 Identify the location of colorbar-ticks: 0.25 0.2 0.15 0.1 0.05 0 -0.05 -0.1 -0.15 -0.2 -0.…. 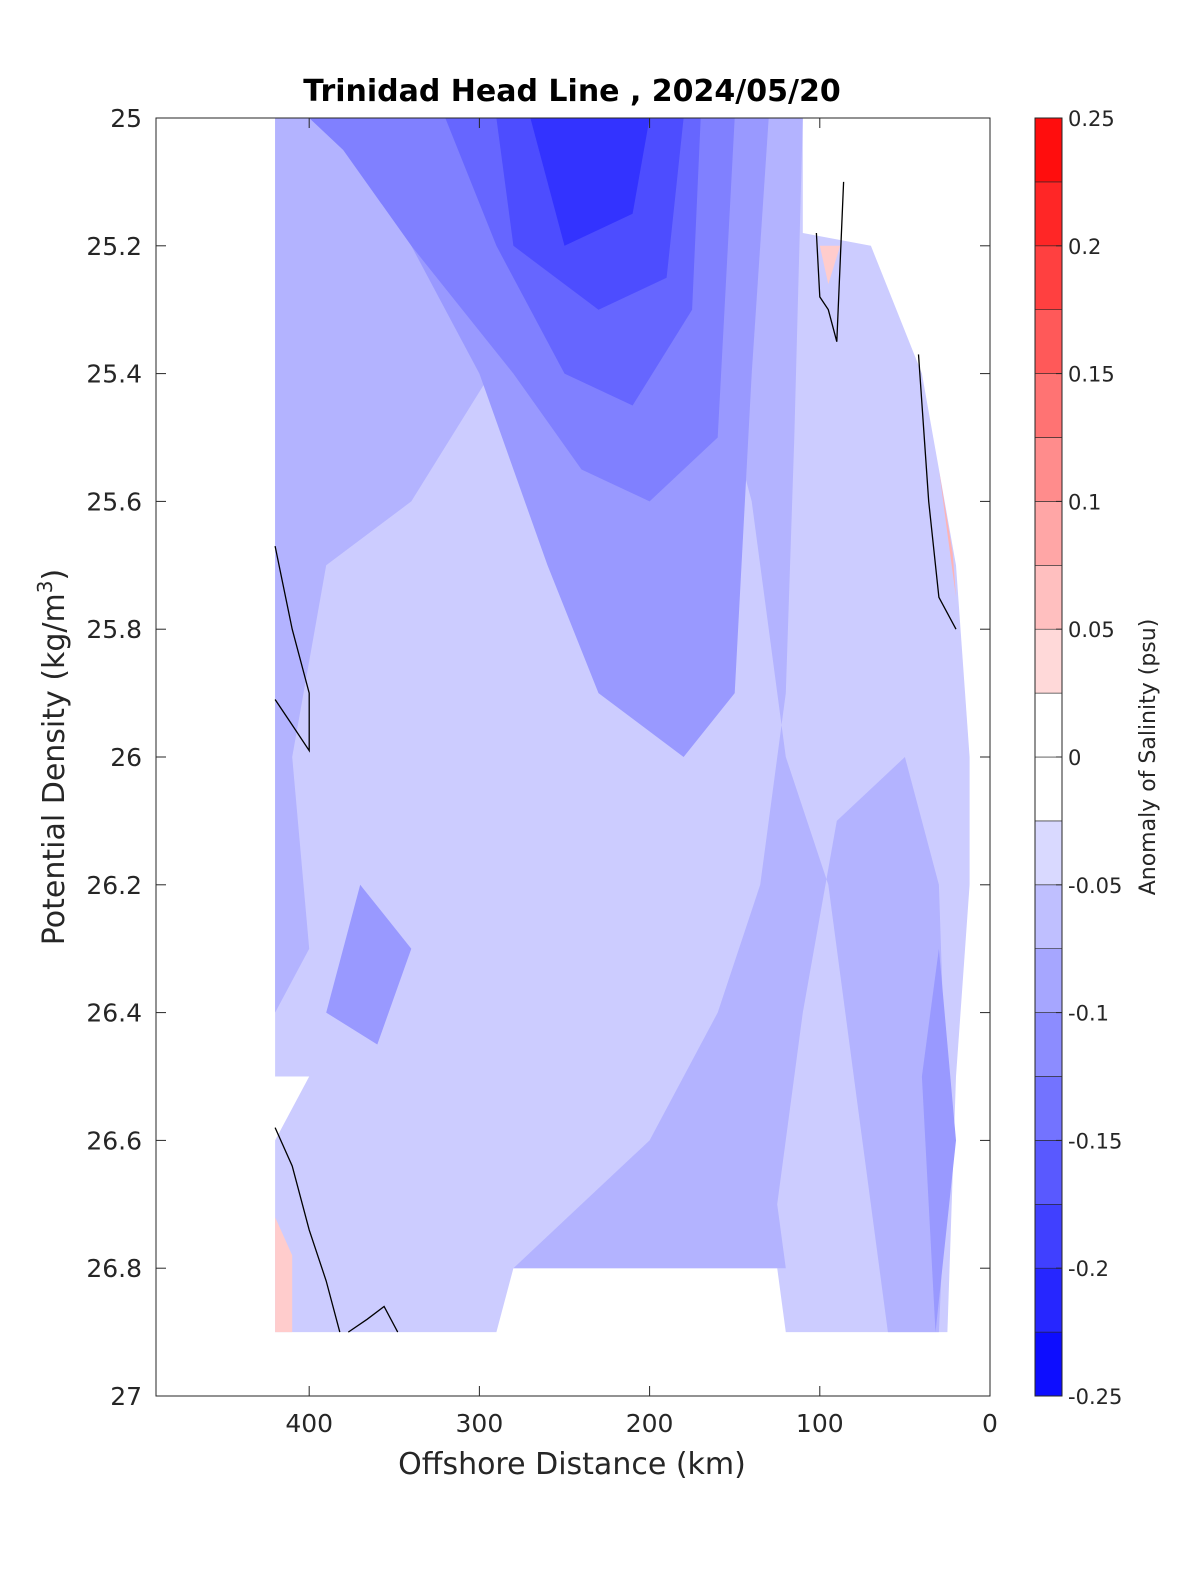
(1089, 758).